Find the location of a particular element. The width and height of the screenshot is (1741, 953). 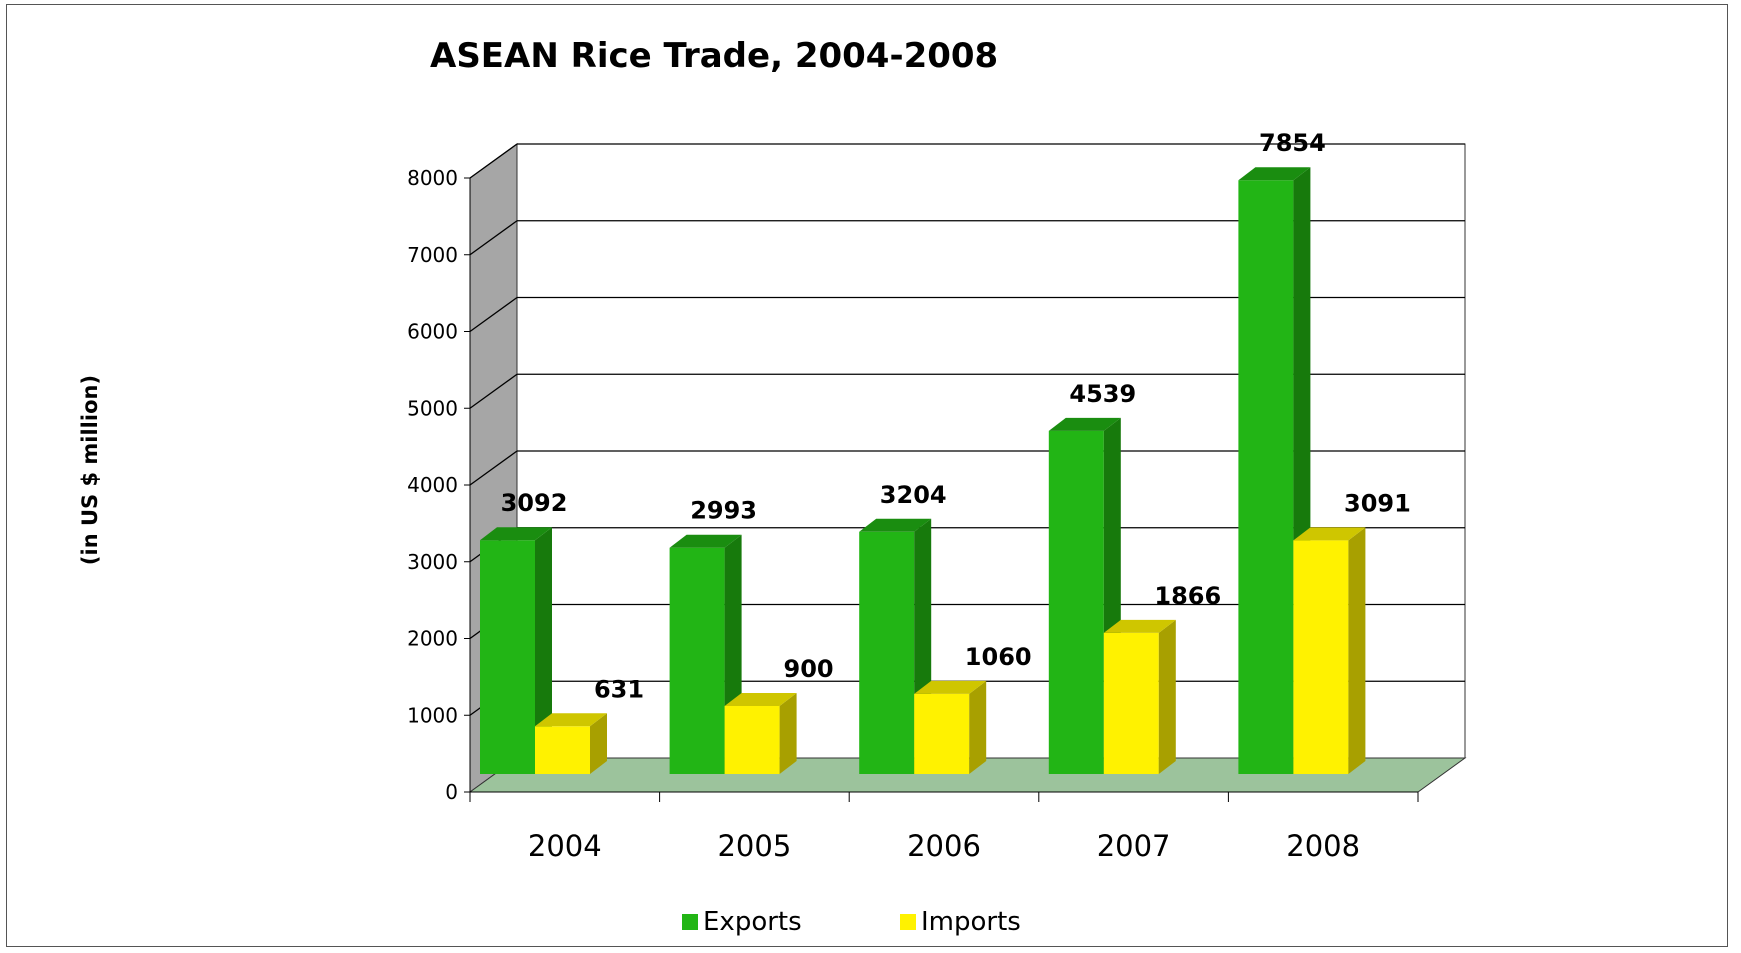

bar-top-imports-2007 is located at coordinates (1139, 626).